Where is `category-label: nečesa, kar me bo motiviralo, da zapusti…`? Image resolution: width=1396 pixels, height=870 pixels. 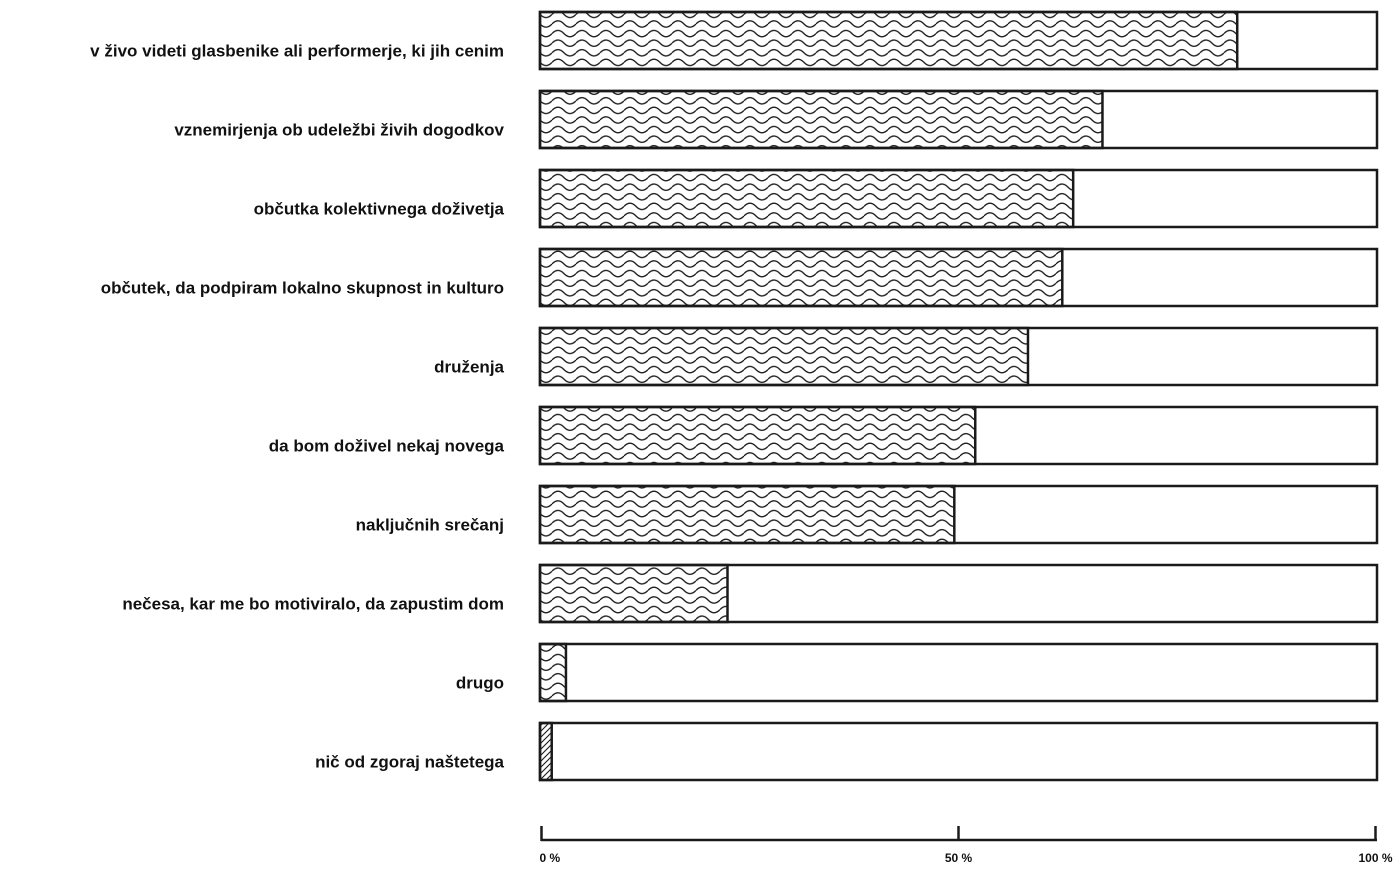
category-label: nečesa, kar me bo motiviralo, da zapusti… is located at coordinates (313, 604).